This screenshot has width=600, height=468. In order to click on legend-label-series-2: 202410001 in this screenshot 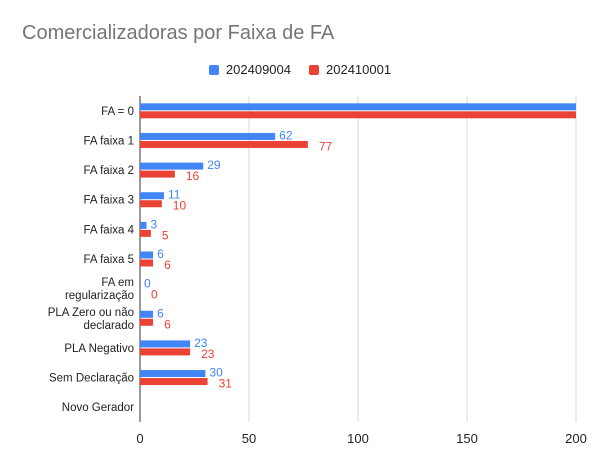, I will do `click(359, 69)`.